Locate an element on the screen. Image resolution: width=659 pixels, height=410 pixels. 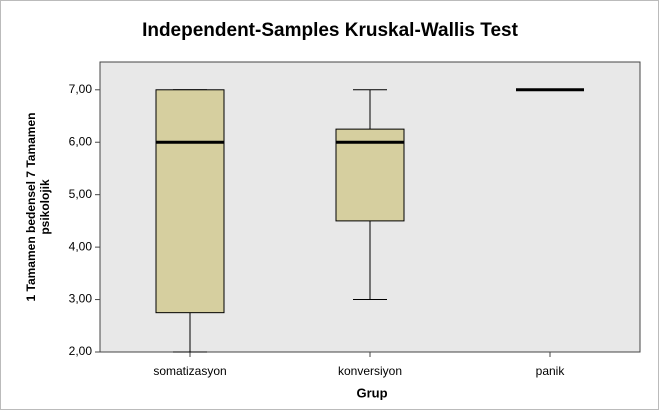
x-tick-label: somatizasyon is located at coordinates (189, 371).